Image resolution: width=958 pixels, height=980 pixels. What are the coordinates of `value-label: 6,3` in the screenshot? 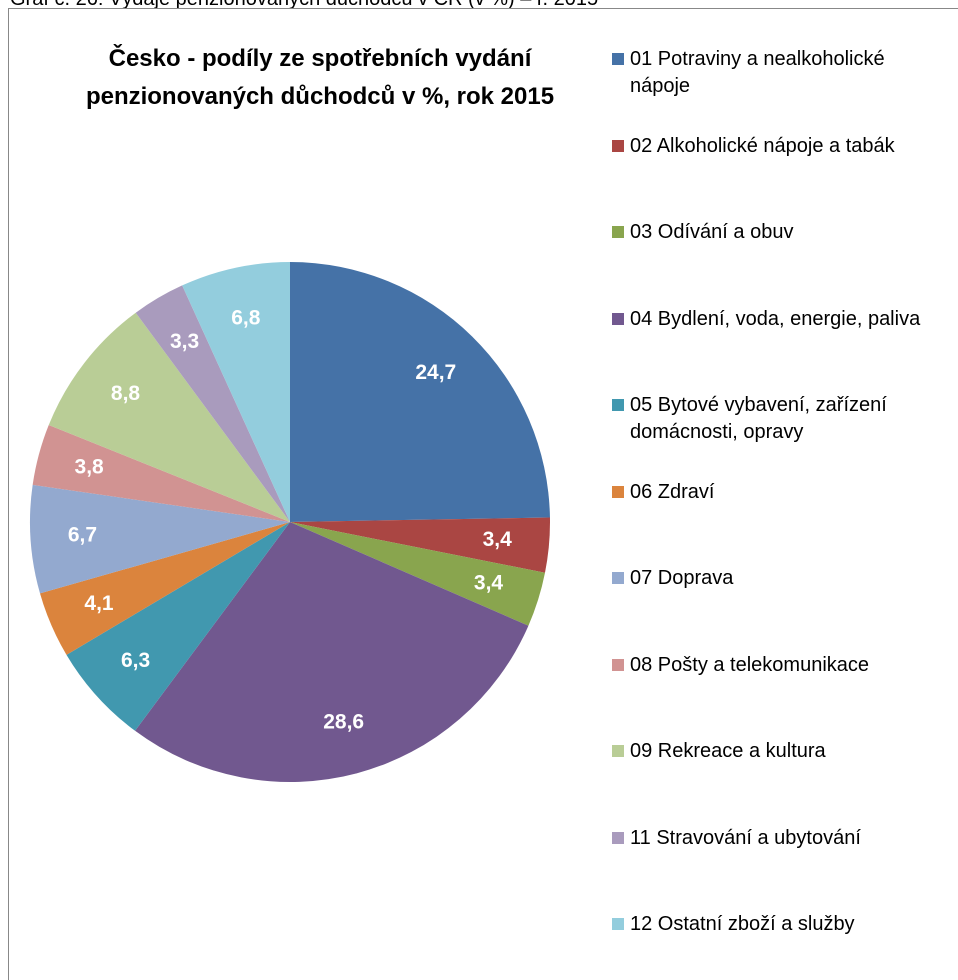 It's located at (135, 660).